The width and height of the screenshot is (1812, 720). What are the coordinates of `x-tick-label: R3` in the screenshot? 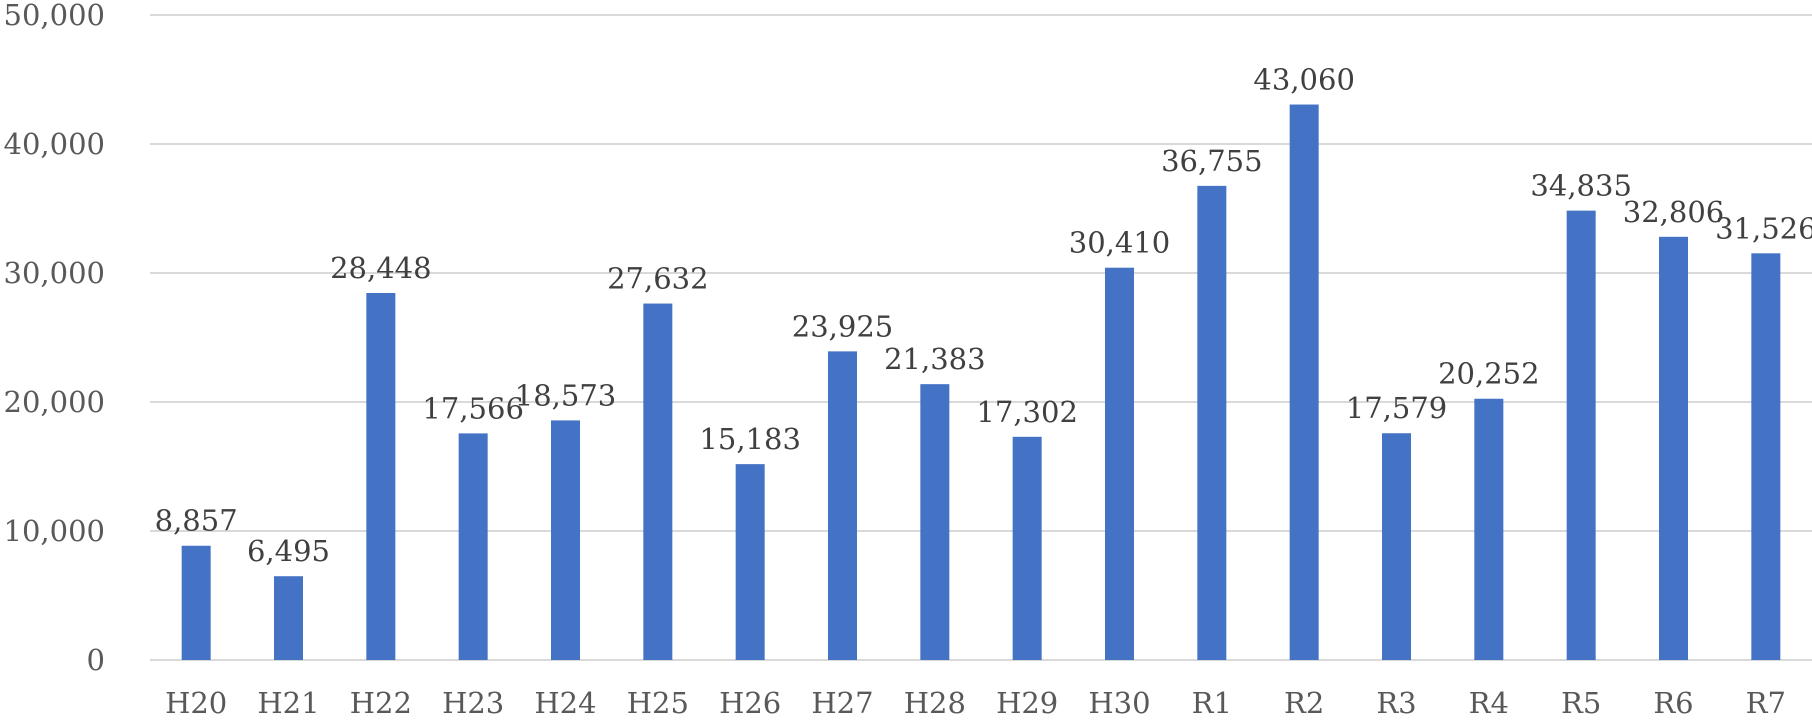 It's located at (1396, 703).